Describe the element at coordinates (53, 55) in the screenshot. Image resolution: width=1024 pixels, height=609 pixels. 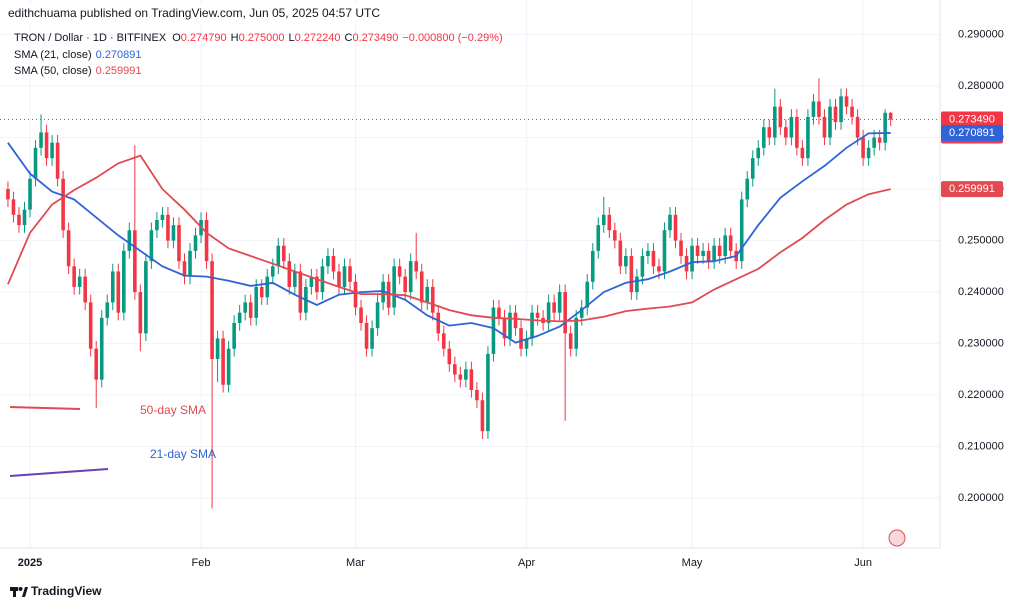
I see `legend-name: SMA (21, close)` at that location.